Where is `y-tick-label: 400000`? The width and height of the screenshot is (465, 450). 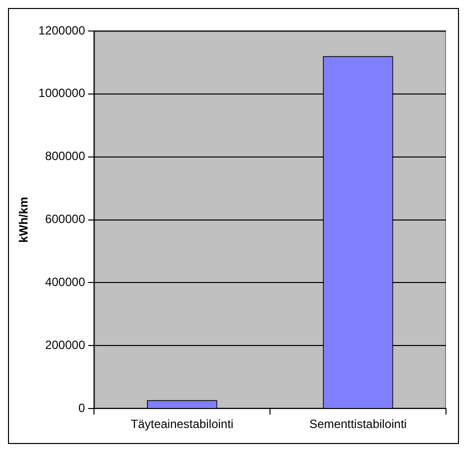
y-tick-label: 400000 is located at coordinates (65, 282).